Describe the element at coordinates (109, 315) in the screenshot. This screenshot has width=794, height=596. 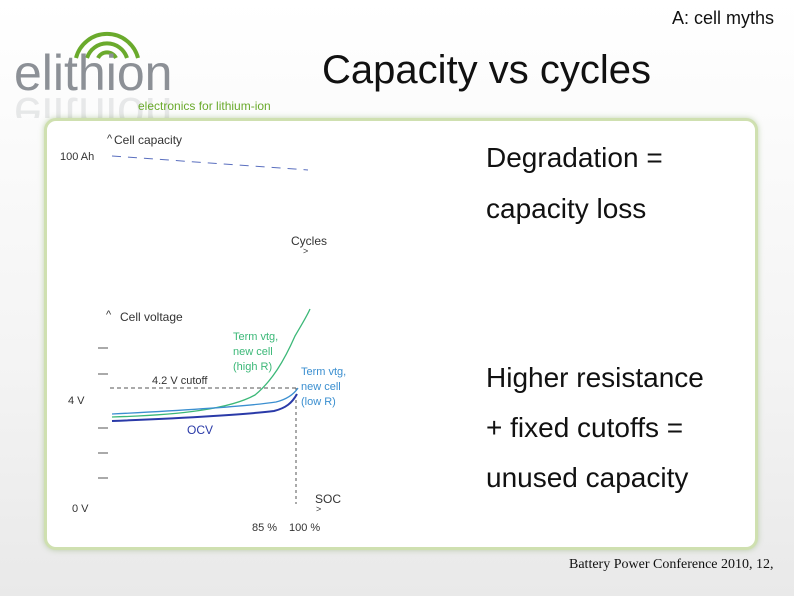
I see `voltage-axis-arrow-icon: ^` at that location.